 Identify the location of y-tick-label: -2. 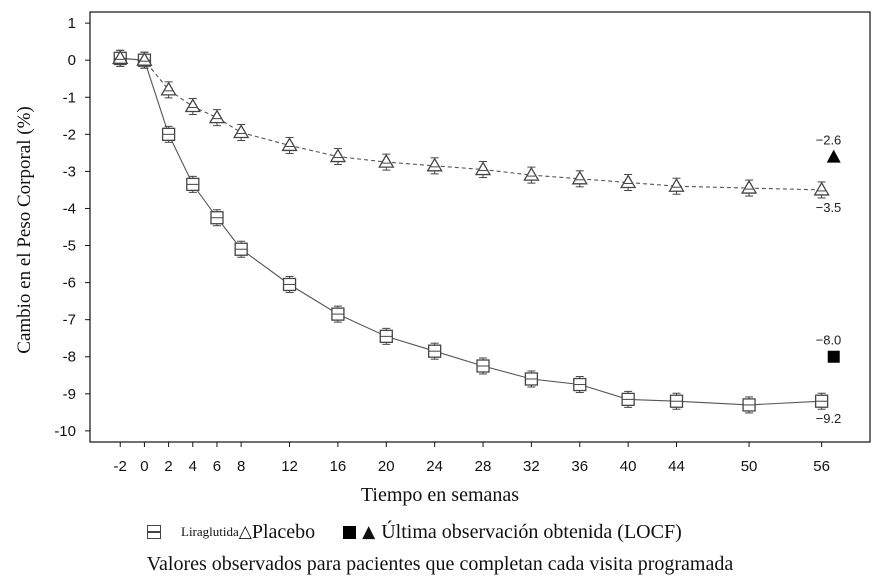
(69, 134).